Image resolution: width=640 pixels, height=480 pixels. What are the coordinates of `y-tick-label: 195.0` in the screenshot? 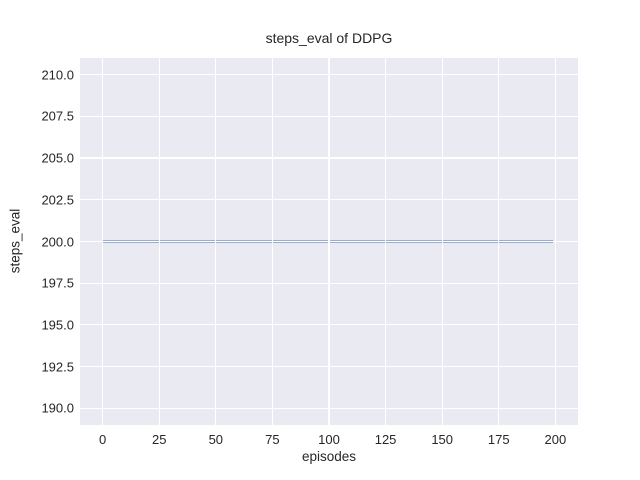 It's located at (57, 325).